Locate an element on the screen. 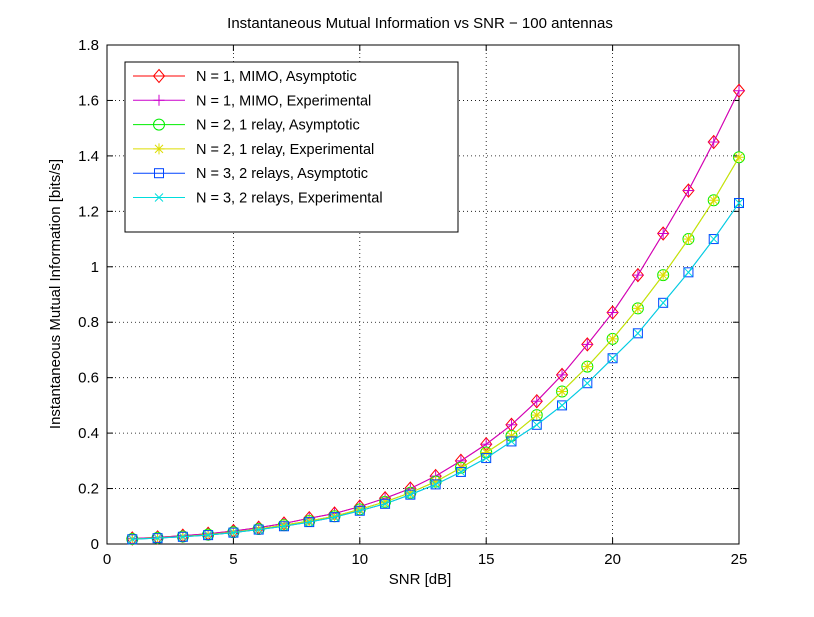 This screenshot has height=617, width=814. legend-entry: N = 1, MIMO, Experimental is located at coordinates (252, 101).